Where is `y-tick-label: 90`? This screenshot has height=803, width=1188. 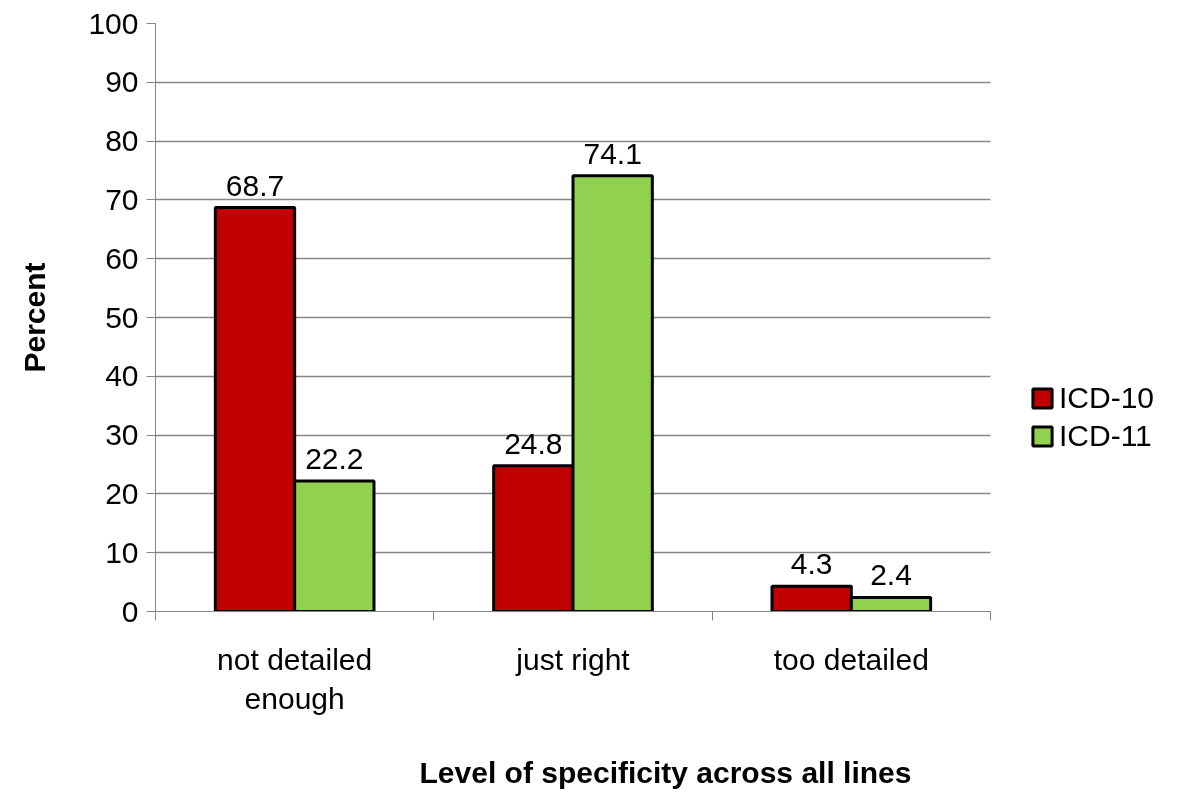 y-tick-label: 90 is located at coordinates (122, 82).